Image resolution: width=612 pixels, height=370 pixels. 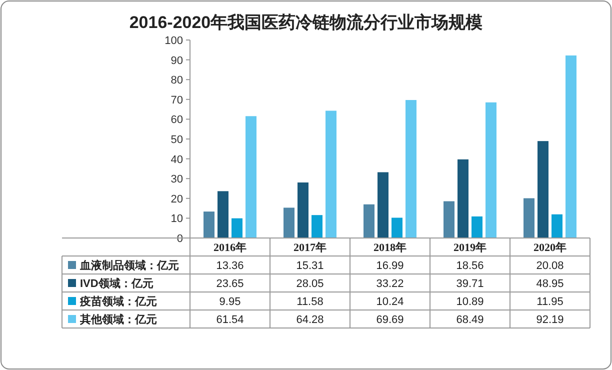 I want to click on y-tick-label: 10, so click(x=176, y=219).